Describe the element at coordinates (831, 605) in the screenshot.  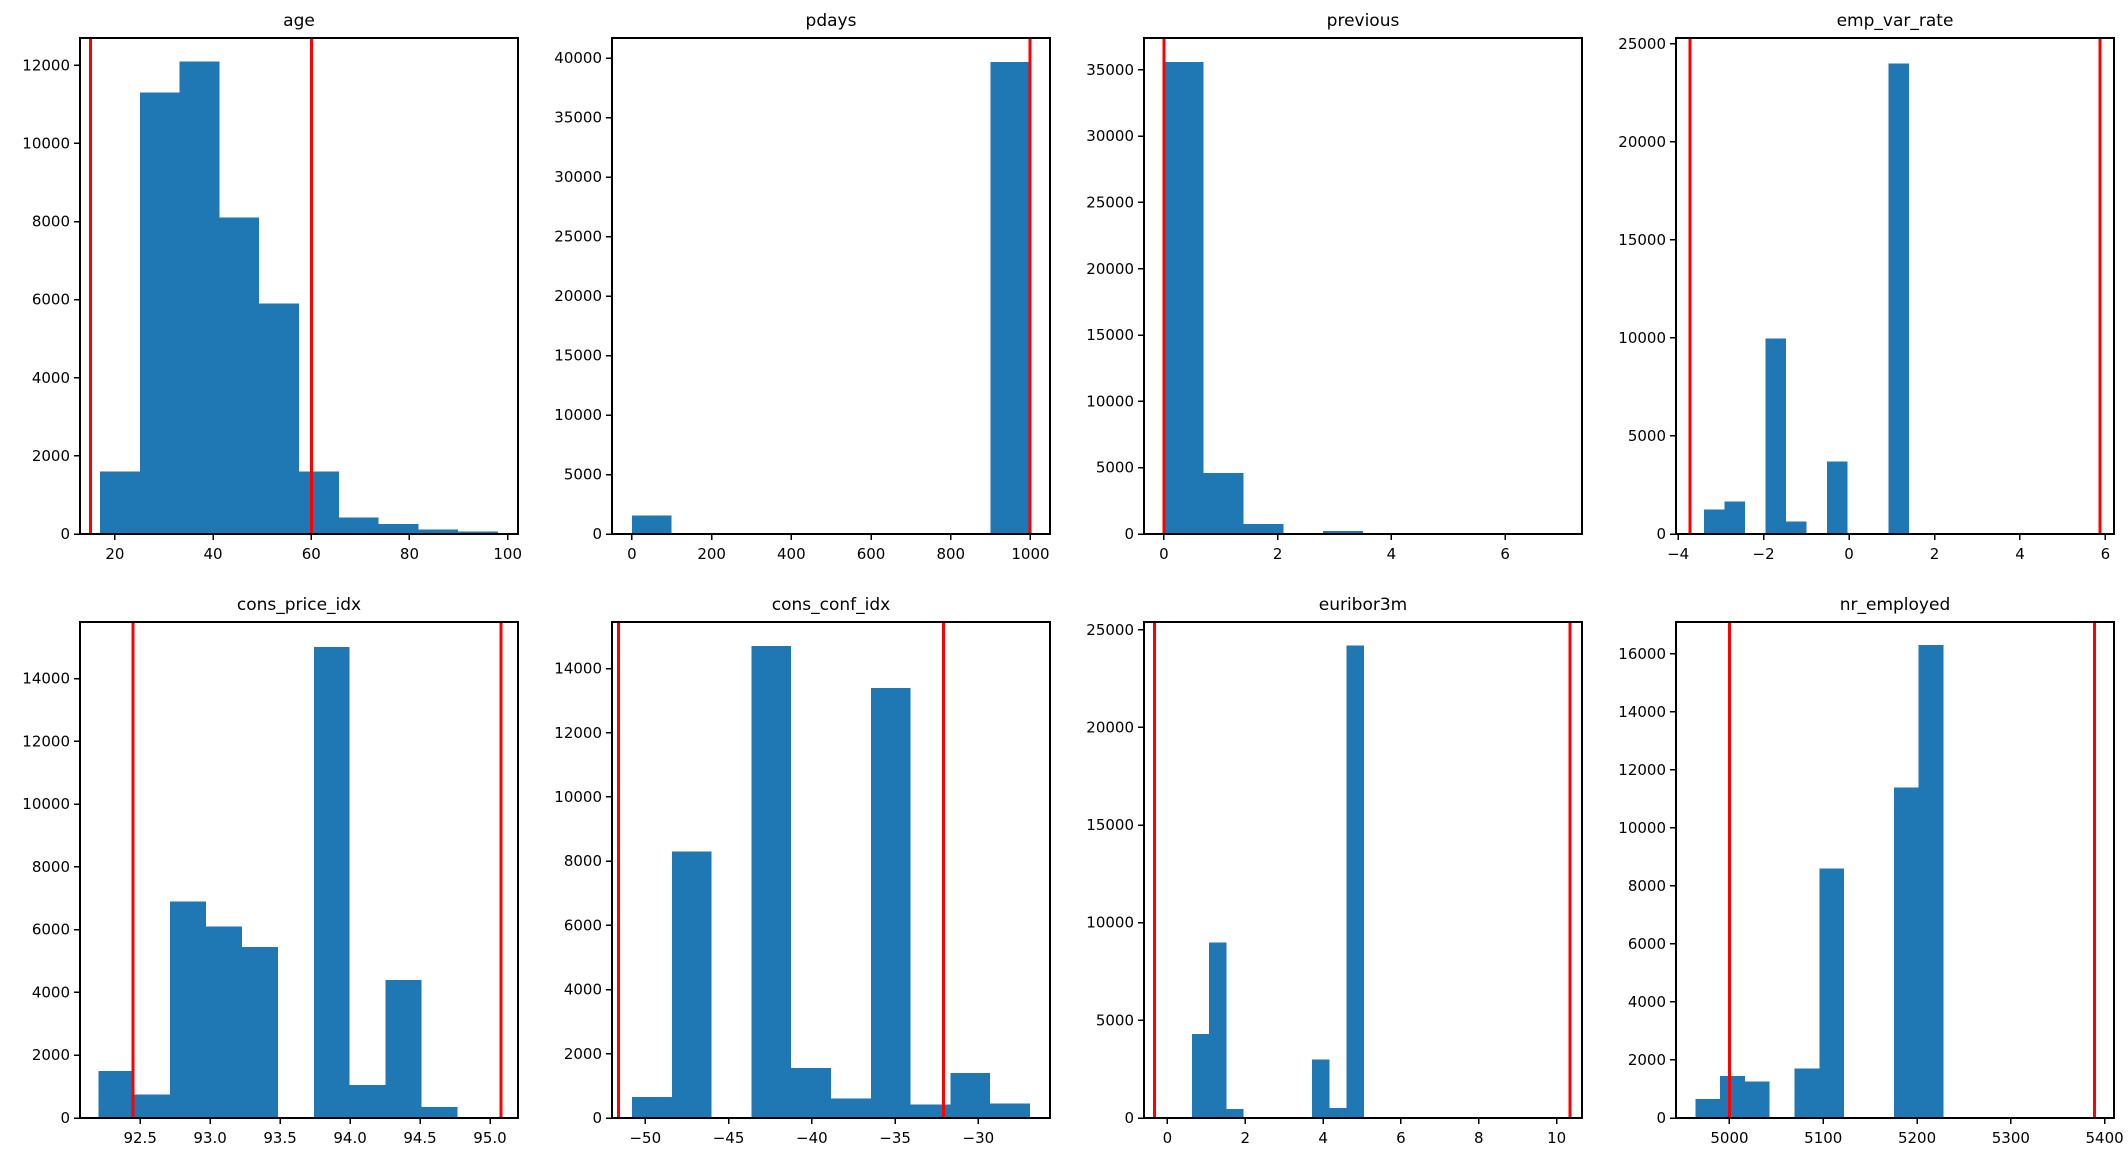
I see `chart-title: cons_conf_idx` at that location.